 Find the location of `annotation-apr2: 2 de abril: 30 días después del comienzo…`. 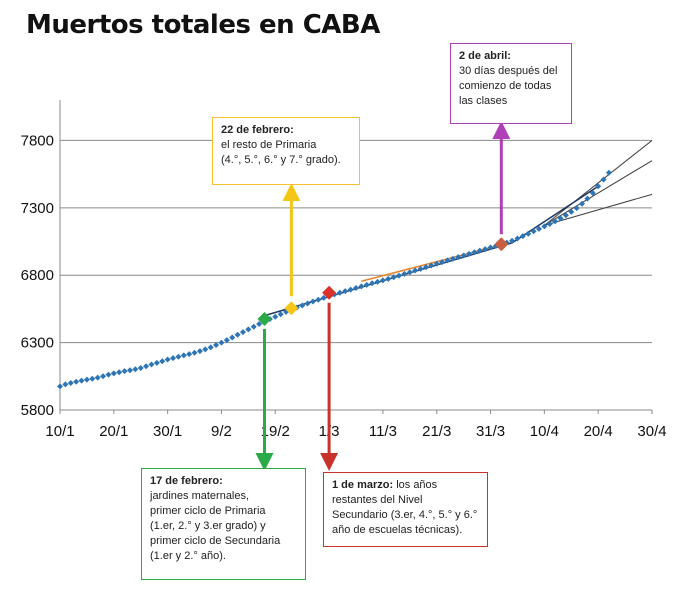

annotation-apr2: 2 de abril: 30 días después del comienzo… is located at coordinates (511, 83).